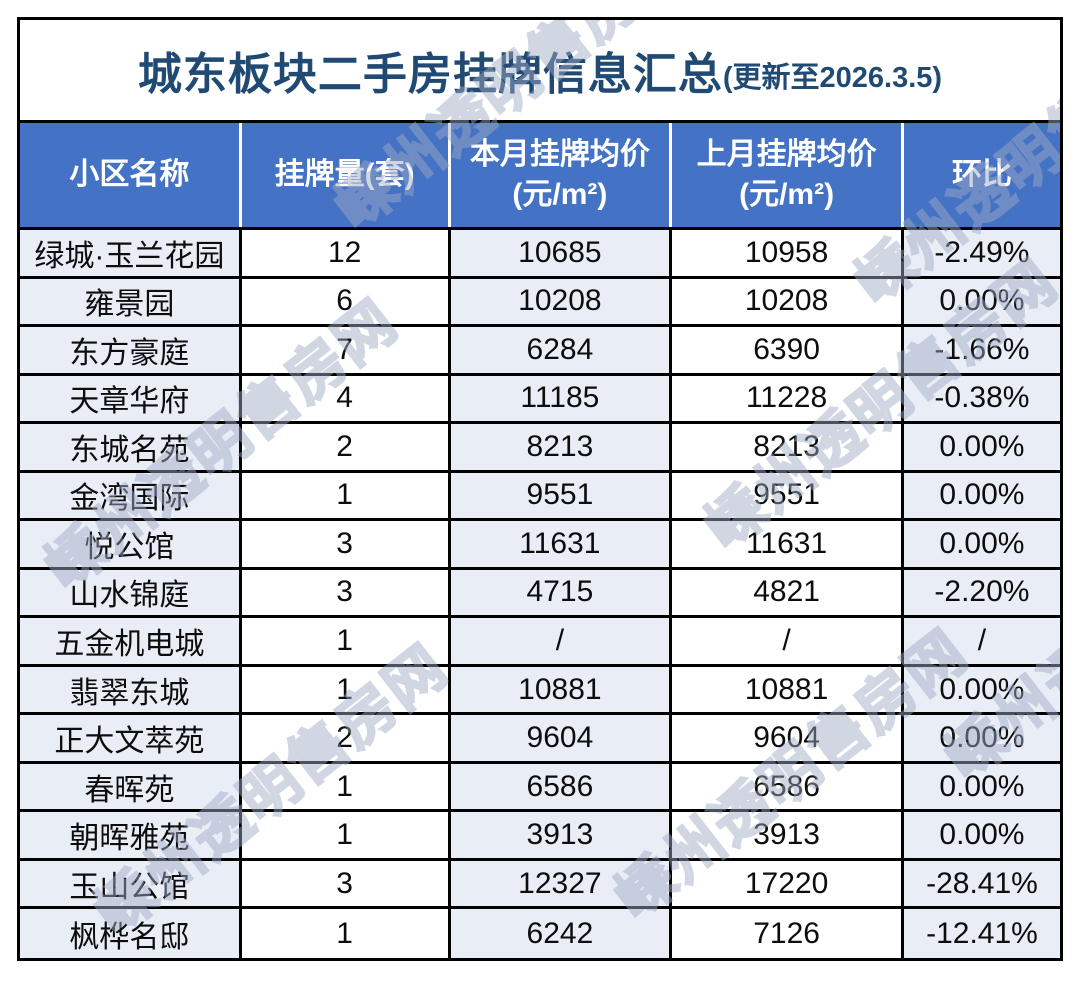  I want to click on cell-price_last_month: 9604, so click(785, 738).